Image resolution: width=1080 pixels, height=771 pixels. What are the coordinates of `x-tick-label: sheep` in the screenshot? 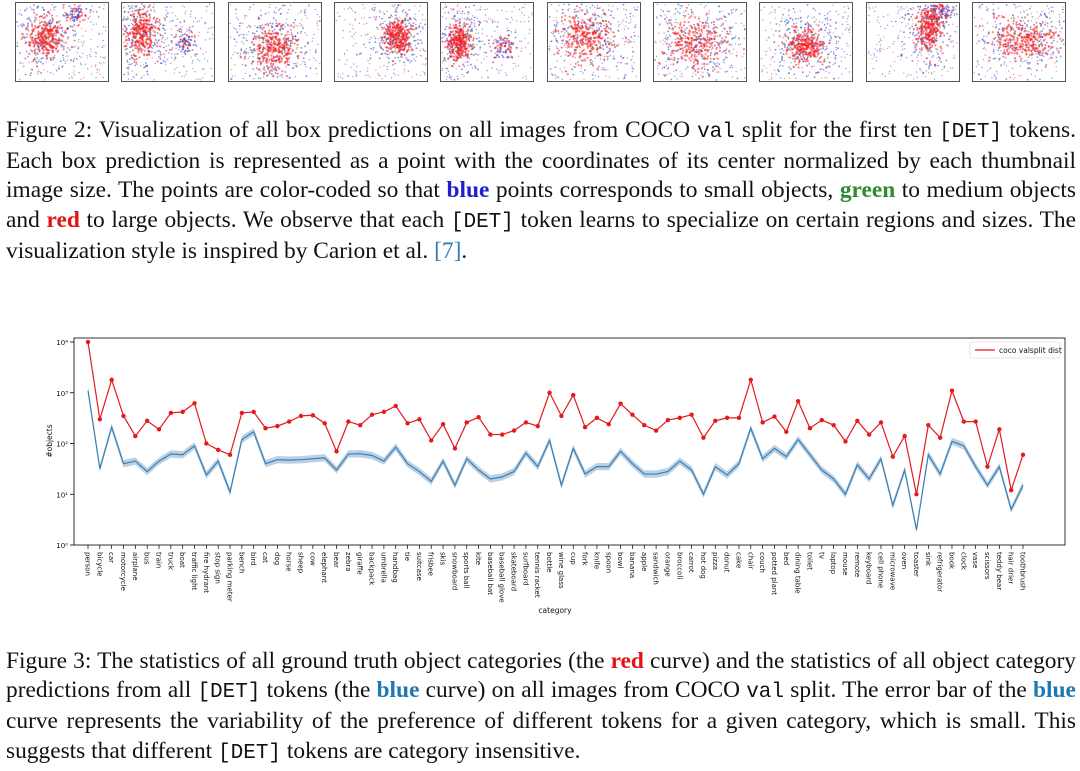 It's located at (301, 563).